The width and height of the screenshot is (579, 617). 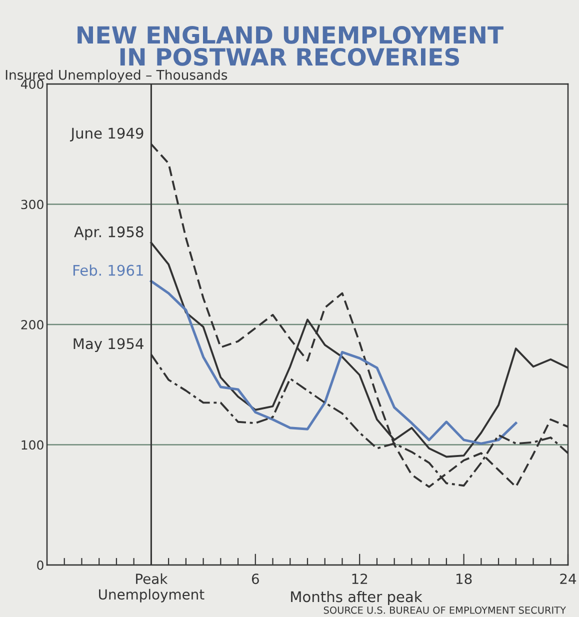 What do you see at coordinates (32, 205) in the screenshot?
I see `y-tick-label: 300` at bounding box center [32, 205].